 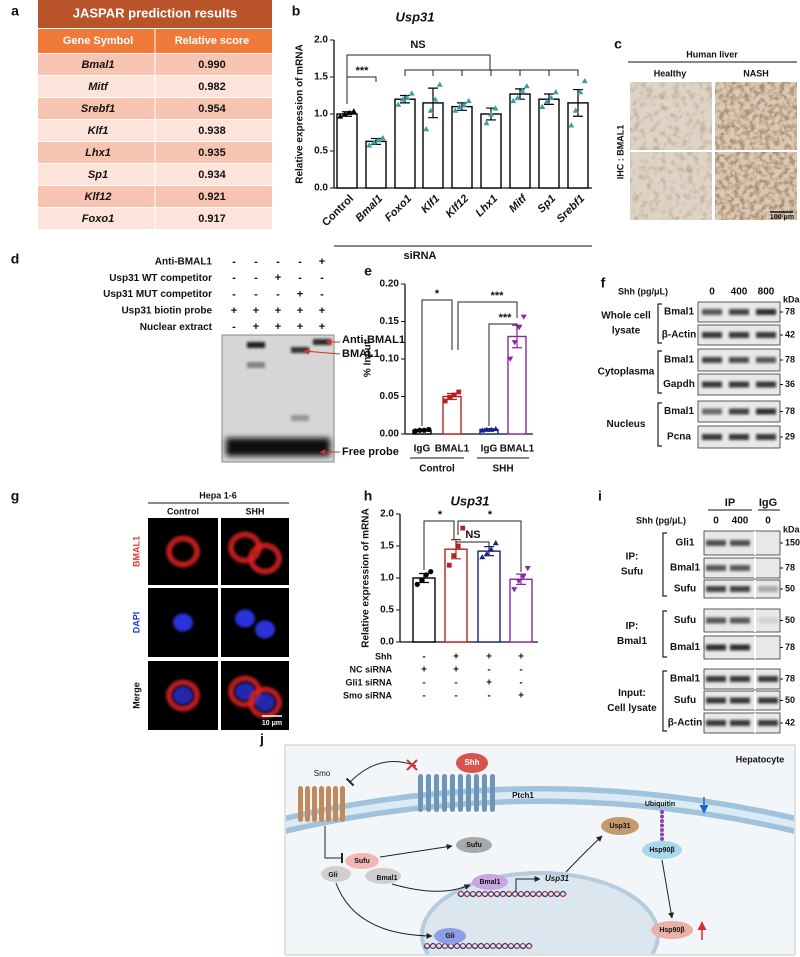 What do you see at coordinates (603, 283) in the screenshot?
I see `panel-label: f` at bounding box center [603, 283].